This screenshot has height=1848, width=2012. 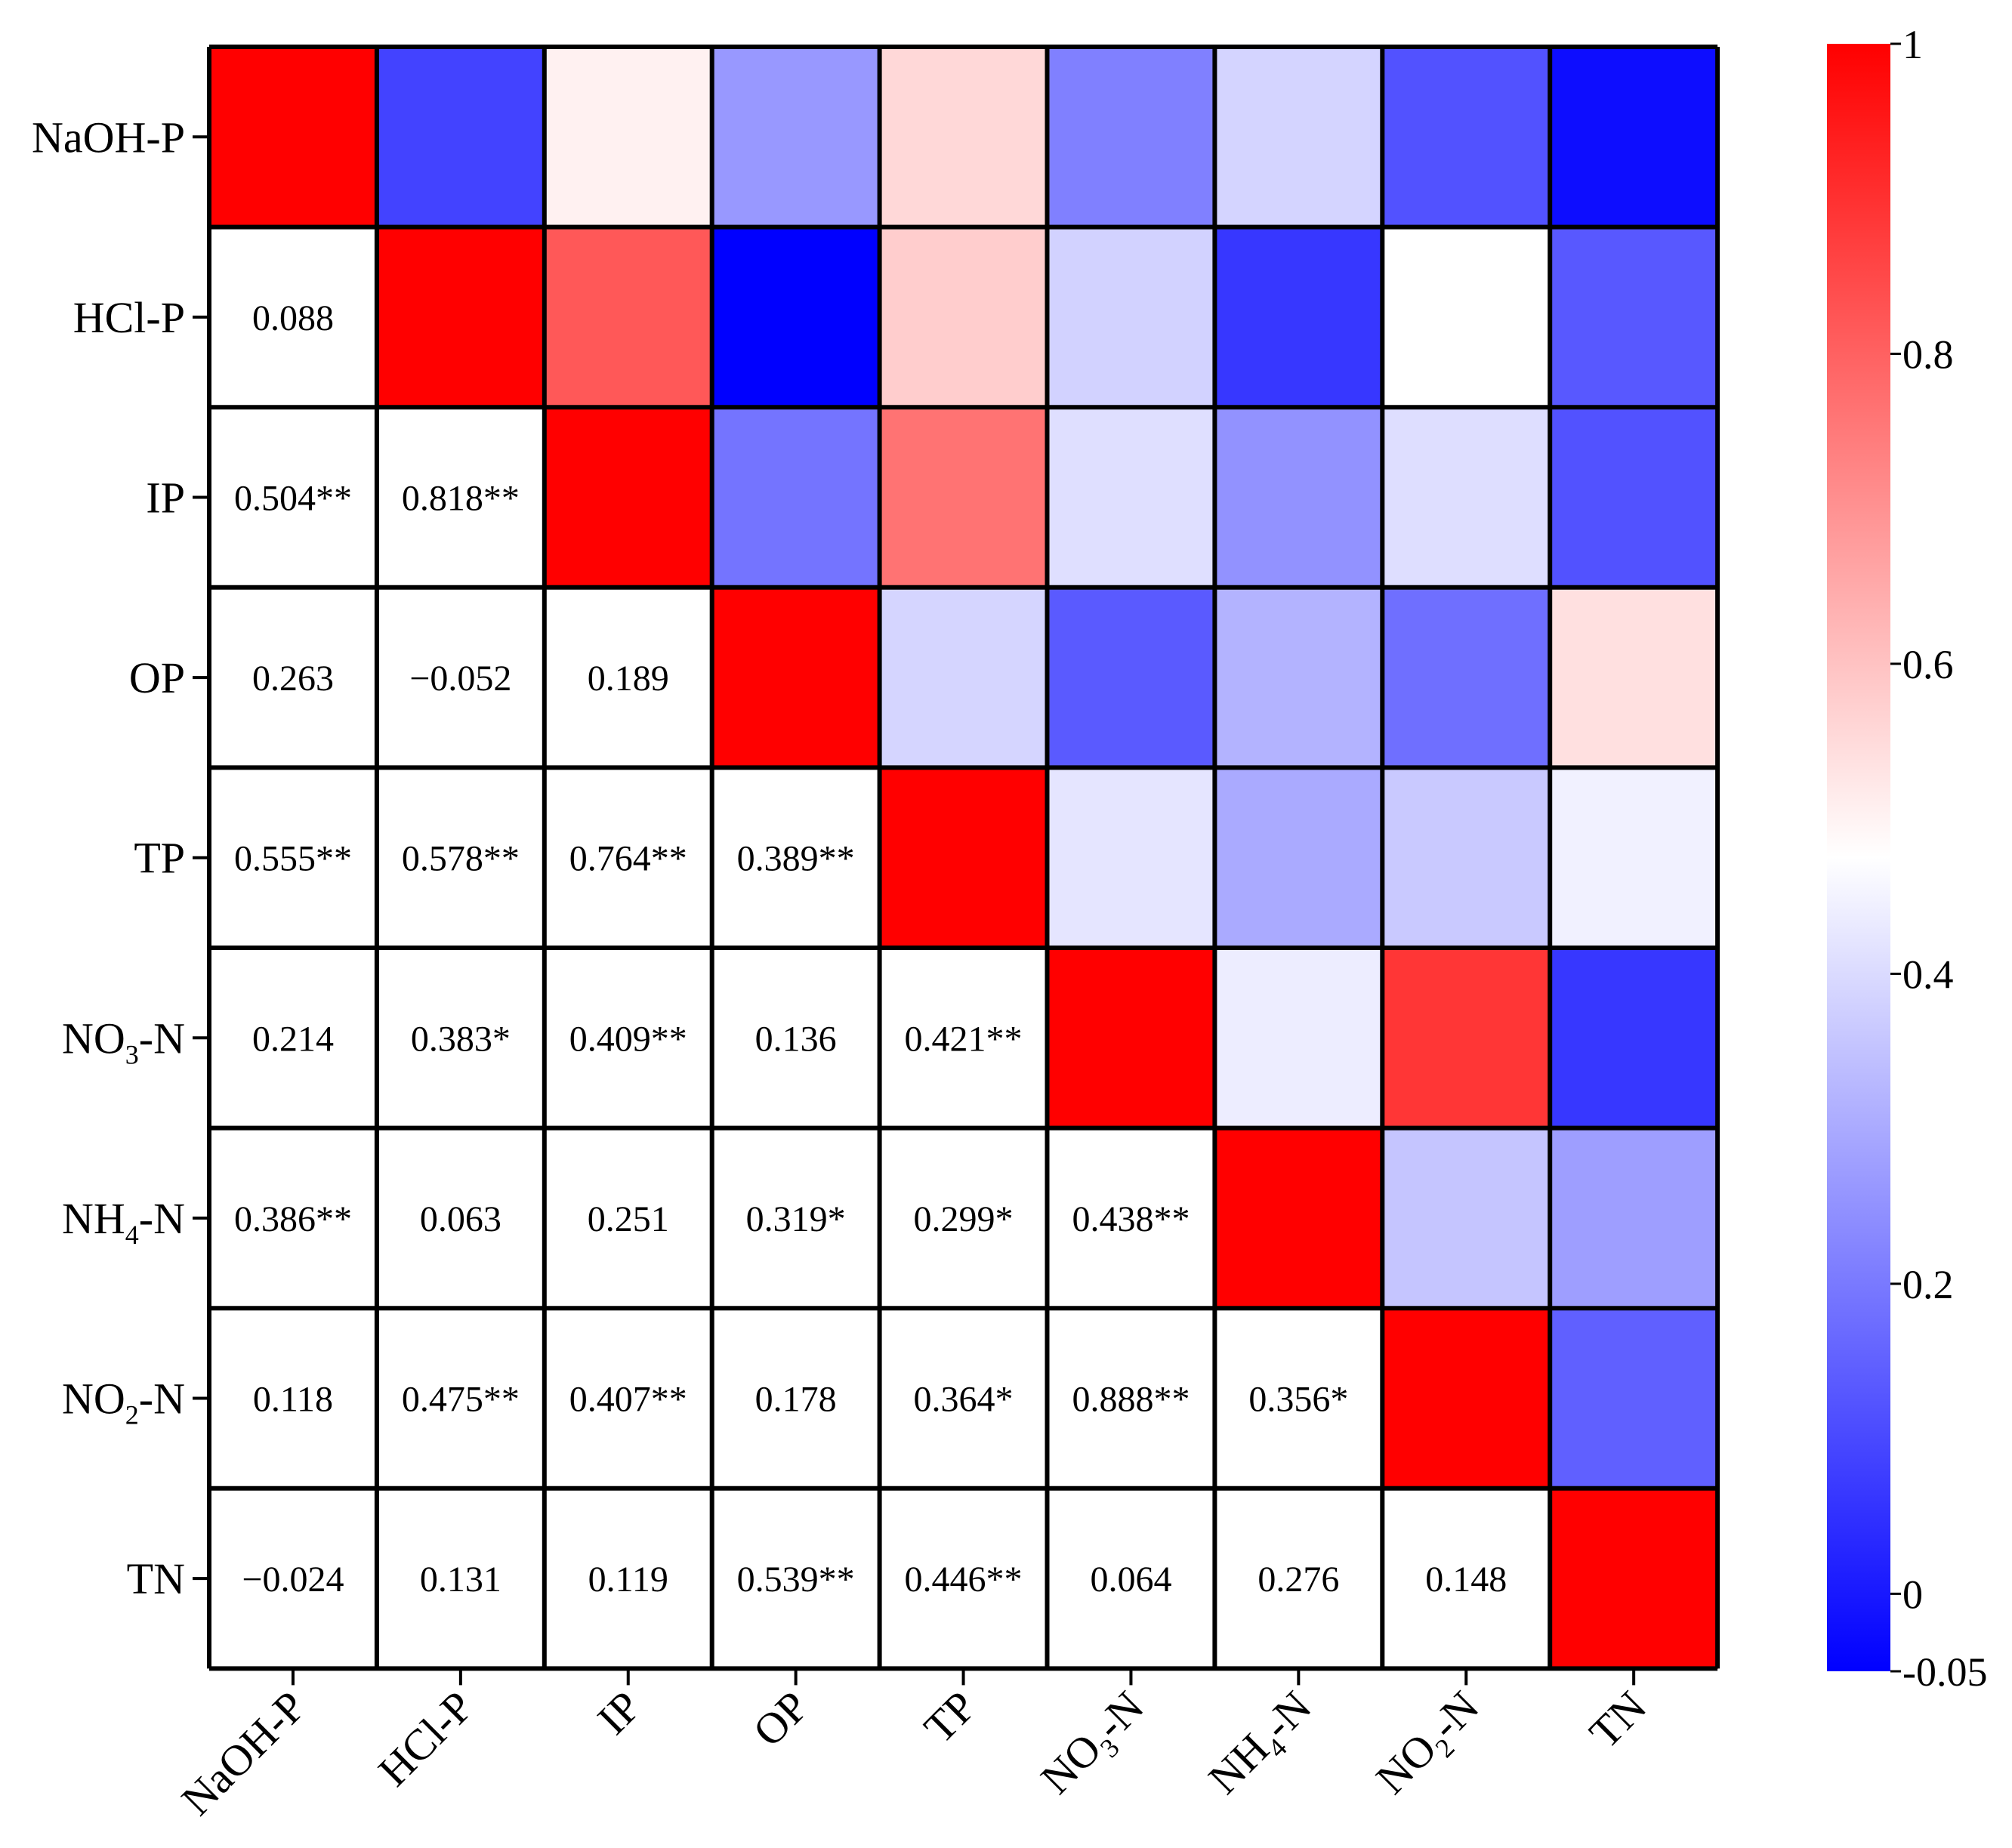 I want to click on heatmap-cell-ip-tp, so click(x=964, y=497).